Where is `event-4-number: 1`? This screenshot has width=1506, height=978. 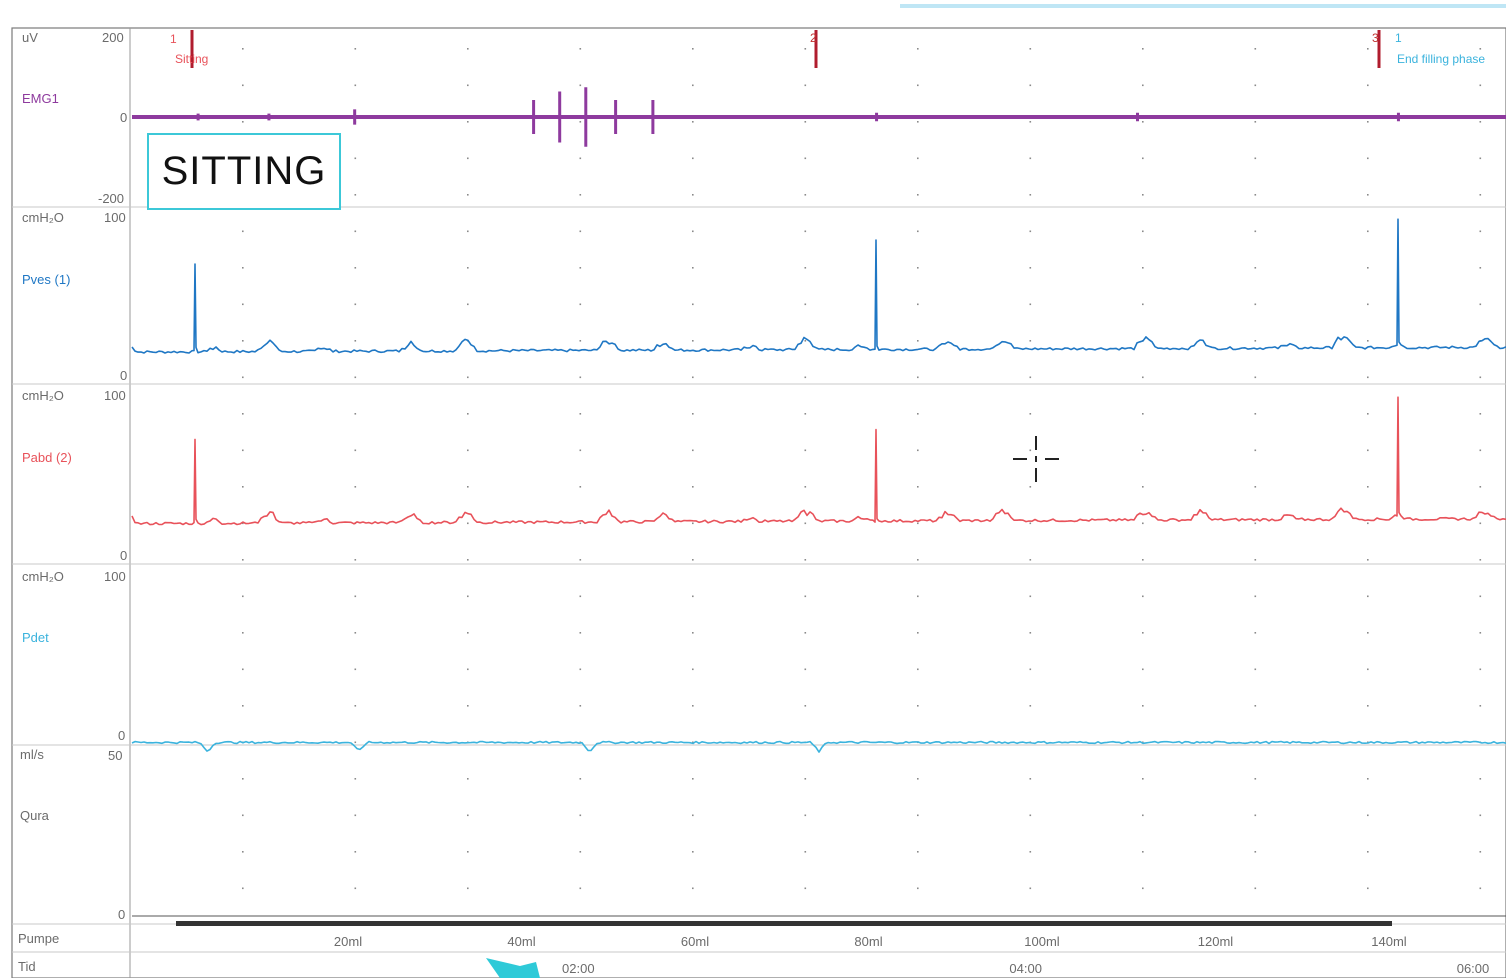
event-4-number: 1 is located at coordinates (1398, 38).